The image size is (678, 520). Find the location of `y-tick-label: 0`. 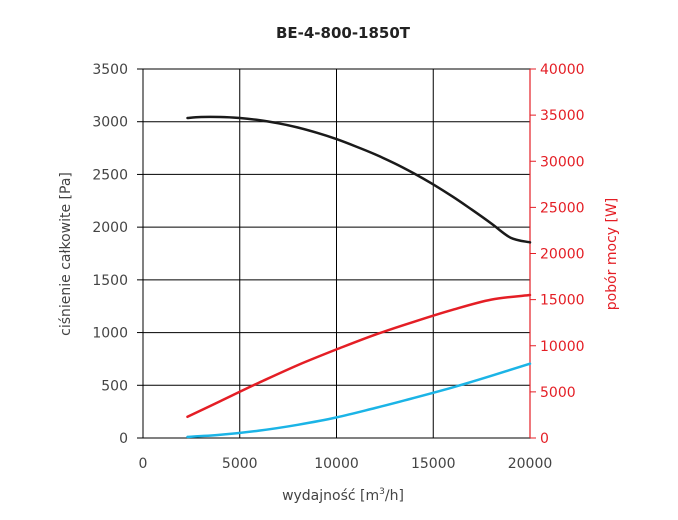

y-tick-label: 0 is located at coordinates (123, 439).